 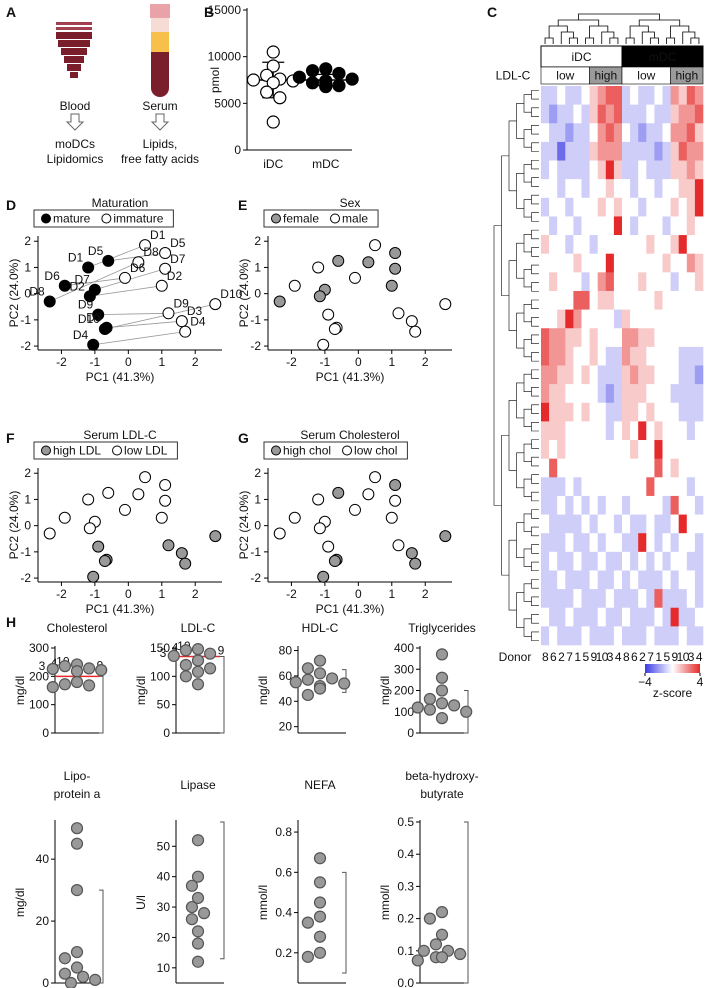 What do you see at coordinates (225, 57) in the screenshot?
I see `y-tick-label: 10000` at bounding box center [225, 57].